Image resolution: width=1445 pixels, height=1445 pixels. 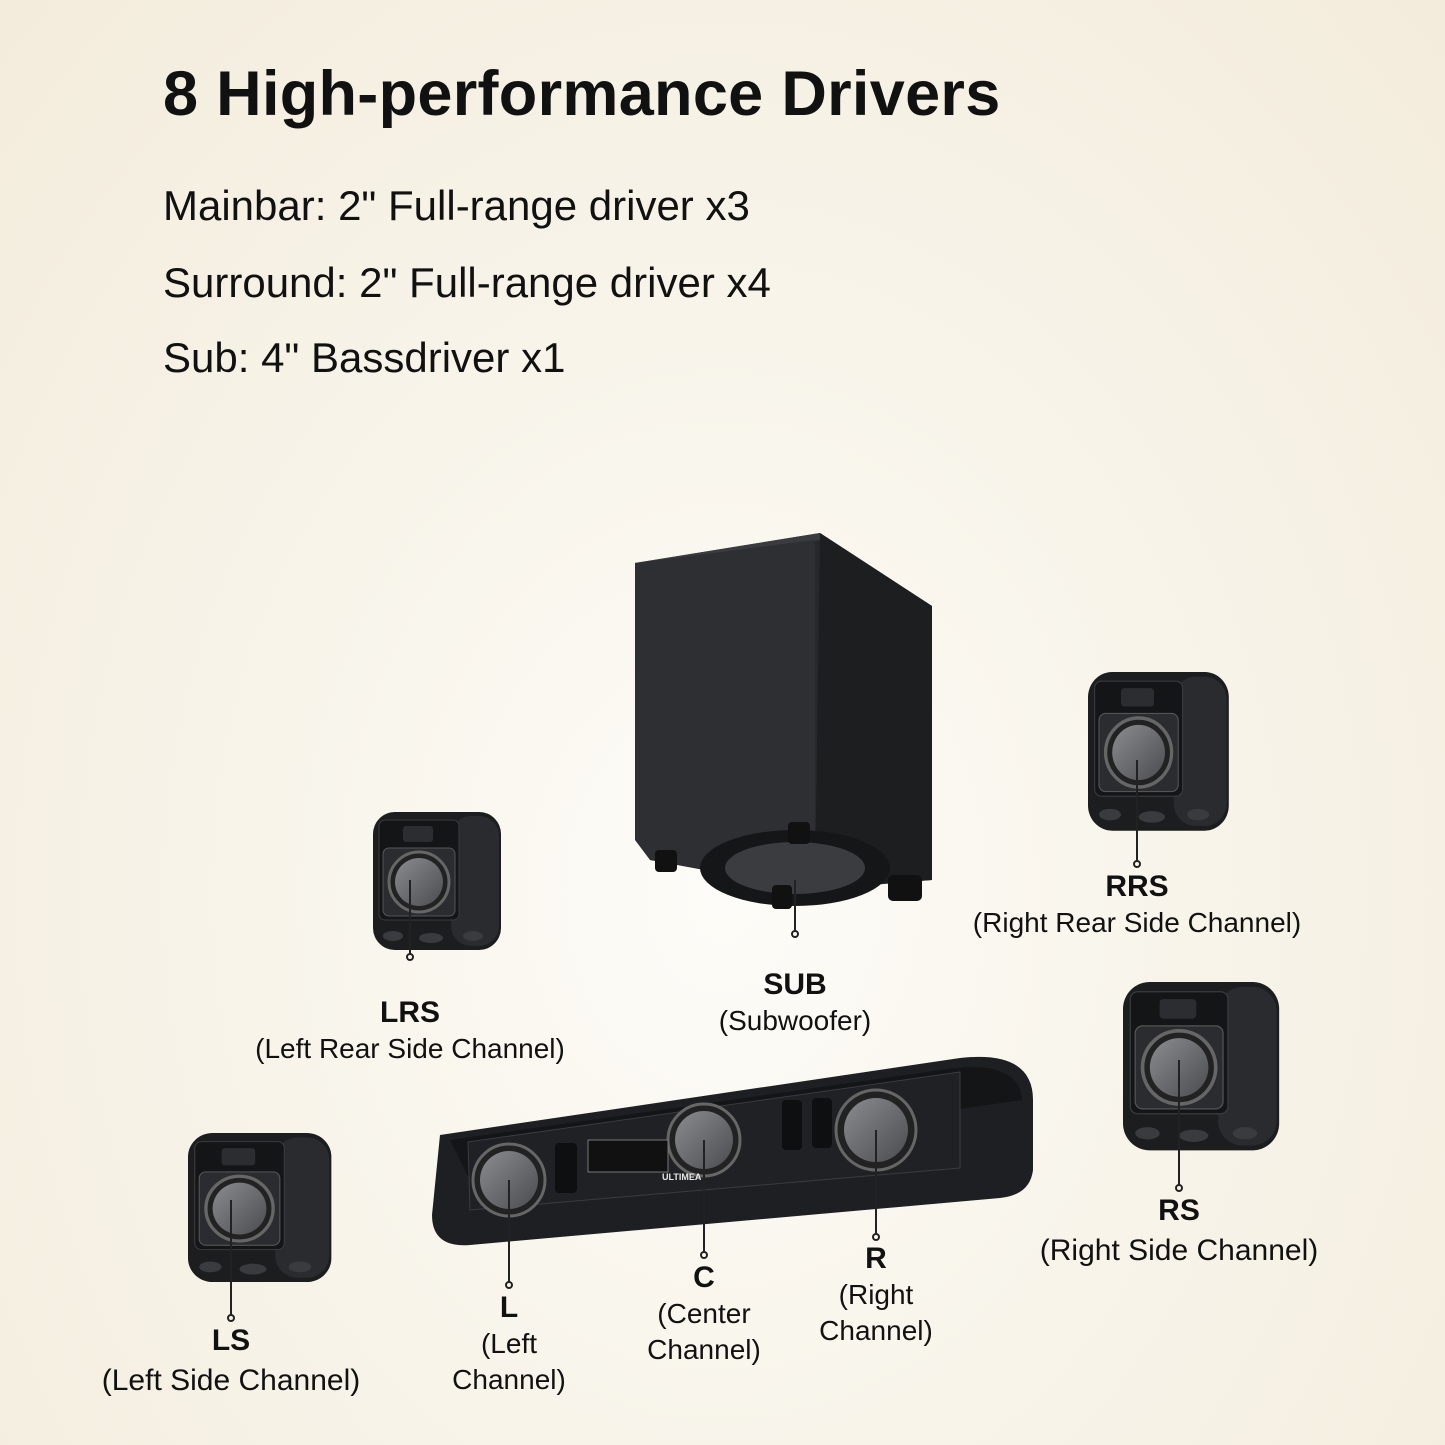 I want to click on label-r-desc1: (Right, so click(x=876, y=1294).